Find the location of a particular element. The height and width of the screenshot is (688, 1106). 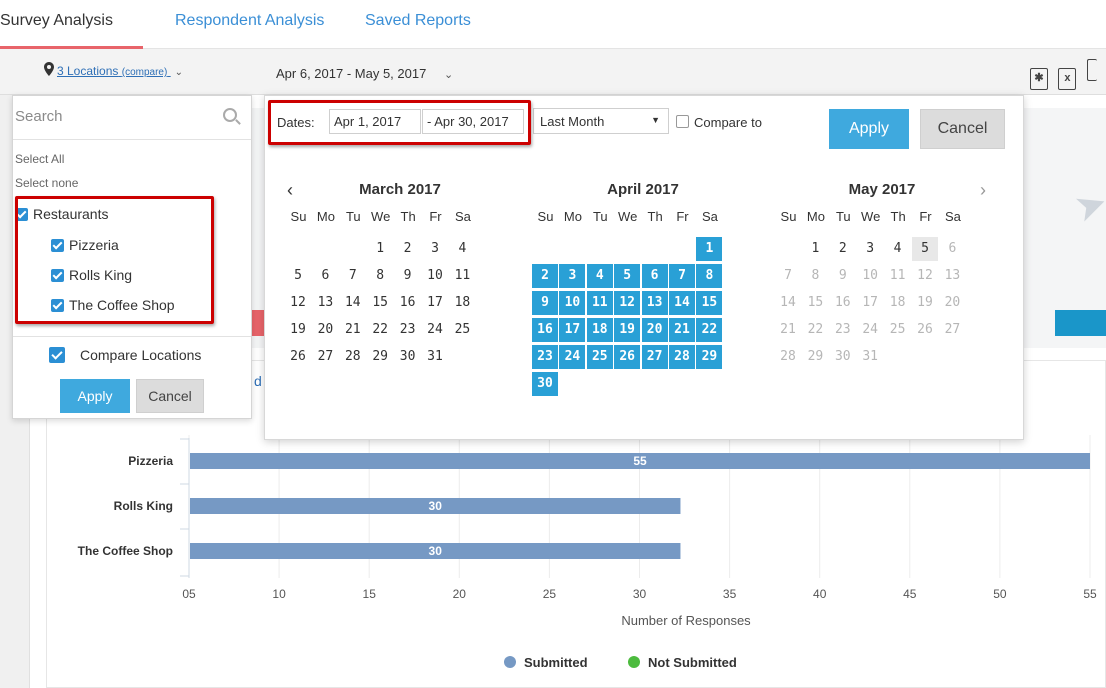

location-item-rolls-king: Rolls King is located at coordinates (101, 275).